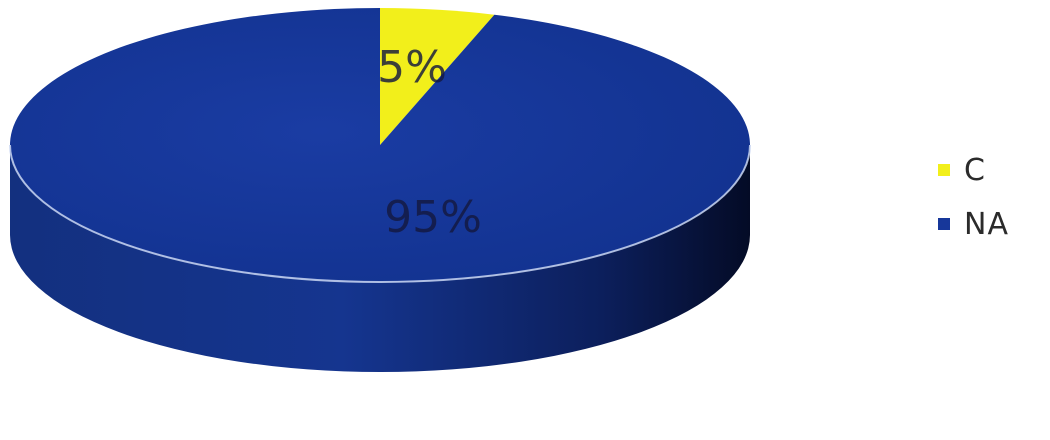  I want to click on pie-slice-c, so click(437, 76).